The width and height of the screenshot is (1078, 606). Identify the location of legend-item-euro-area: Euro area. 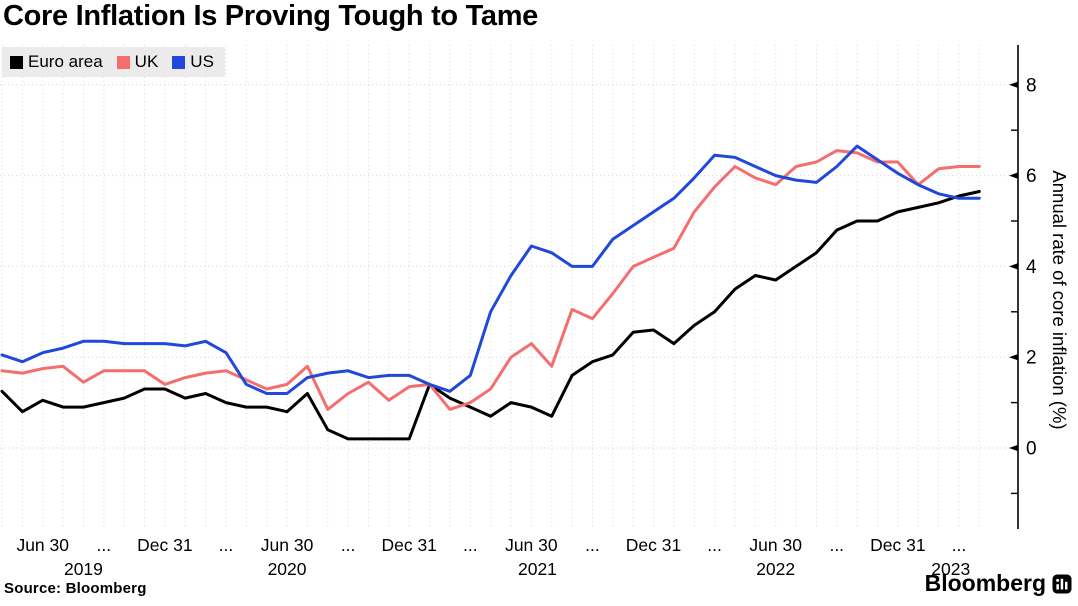
(56, 62).